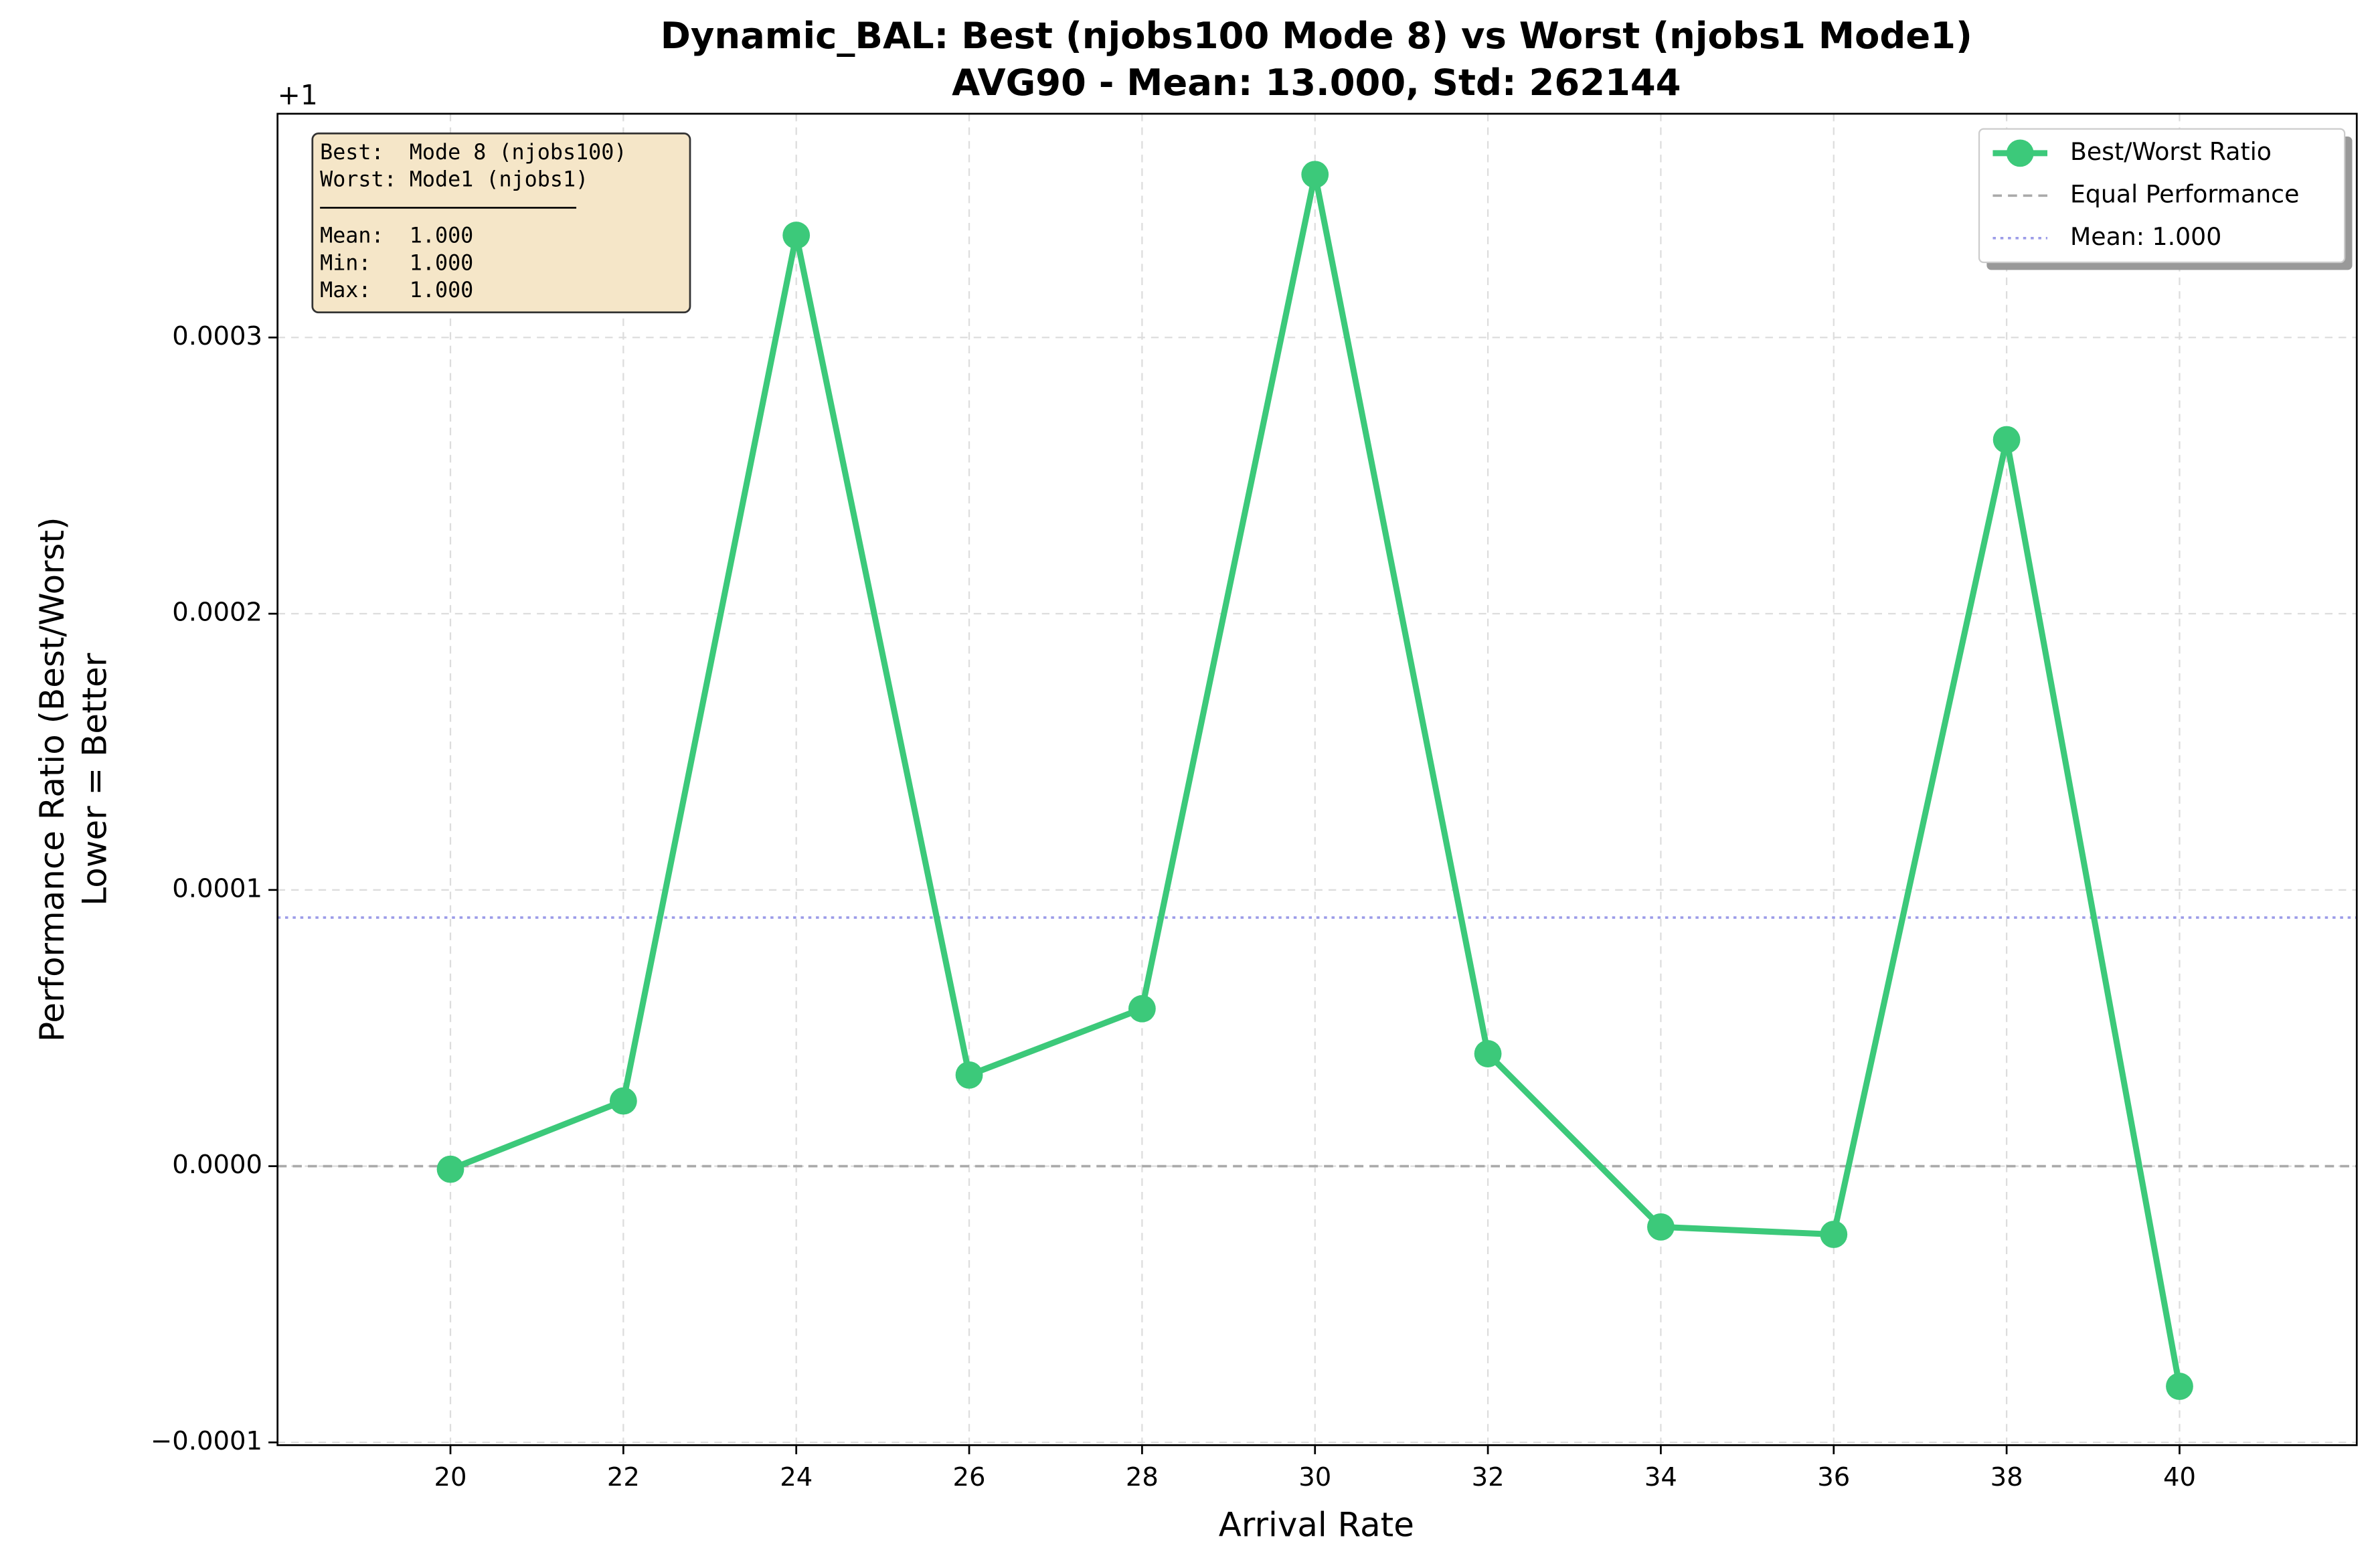 The width and height of the screenshot is (2378, 1568). What do you see at coordinates (2145, 237) in the screenshot?
I see `legend-label: Mean: 1.000` at bounding box center [2145, 237].